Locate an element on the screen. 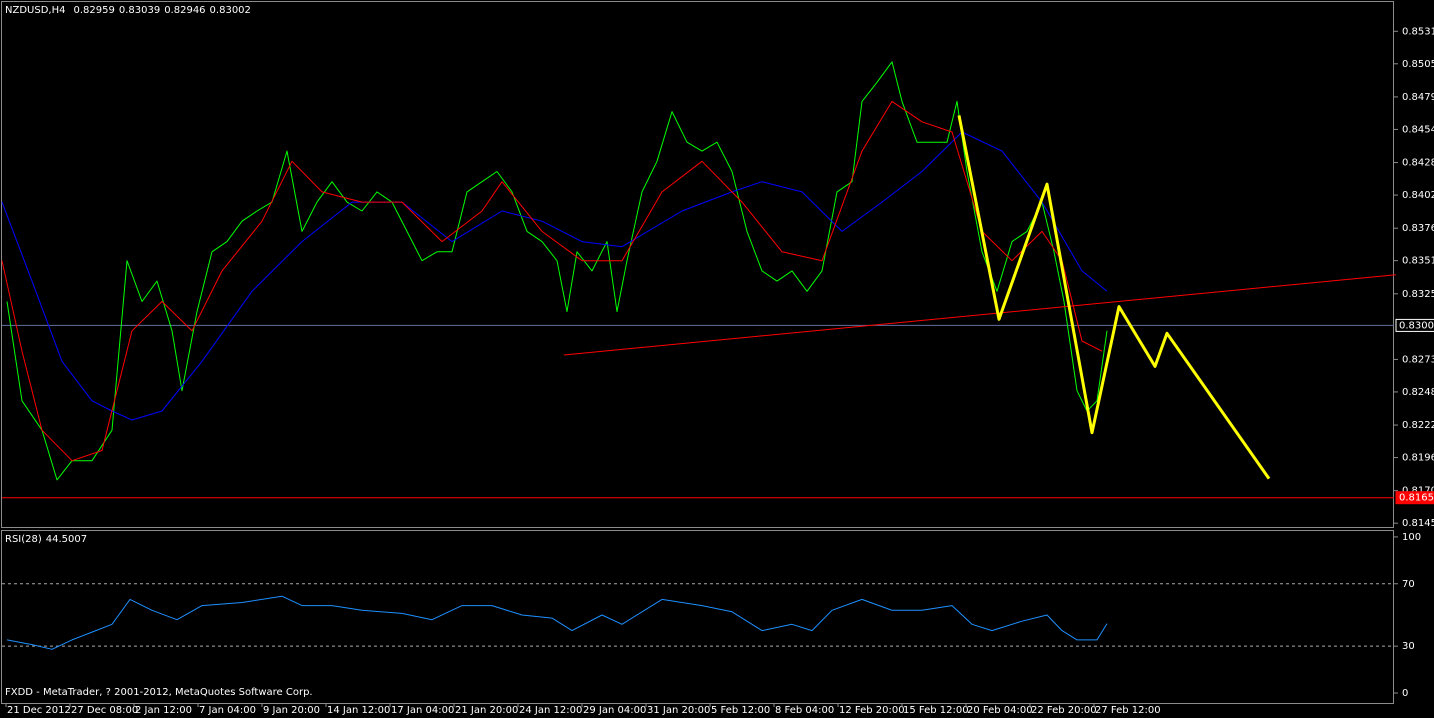 The width and height of the screenshot is (1434, 718). ohlc-value: 0.82946 is located at coordinates (184, 10).